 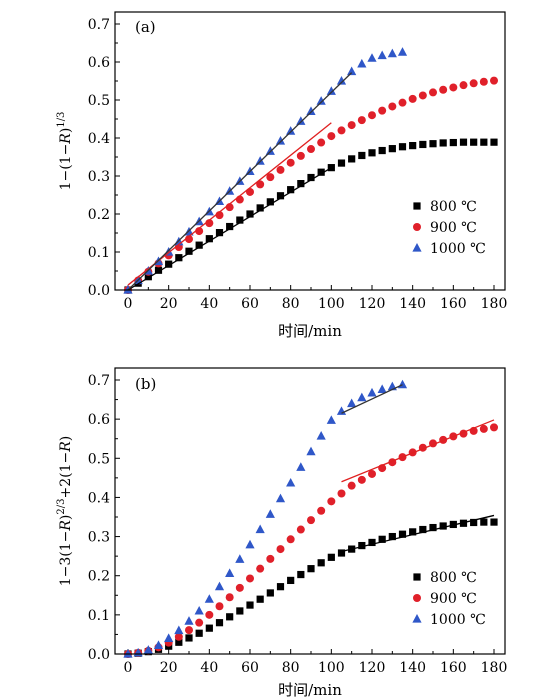 What do you see at coordinates (66, 559) in the screenshot?
I see `y-axis-label-b-part-1: 1−3(1−` at bounding box center [66, 559].